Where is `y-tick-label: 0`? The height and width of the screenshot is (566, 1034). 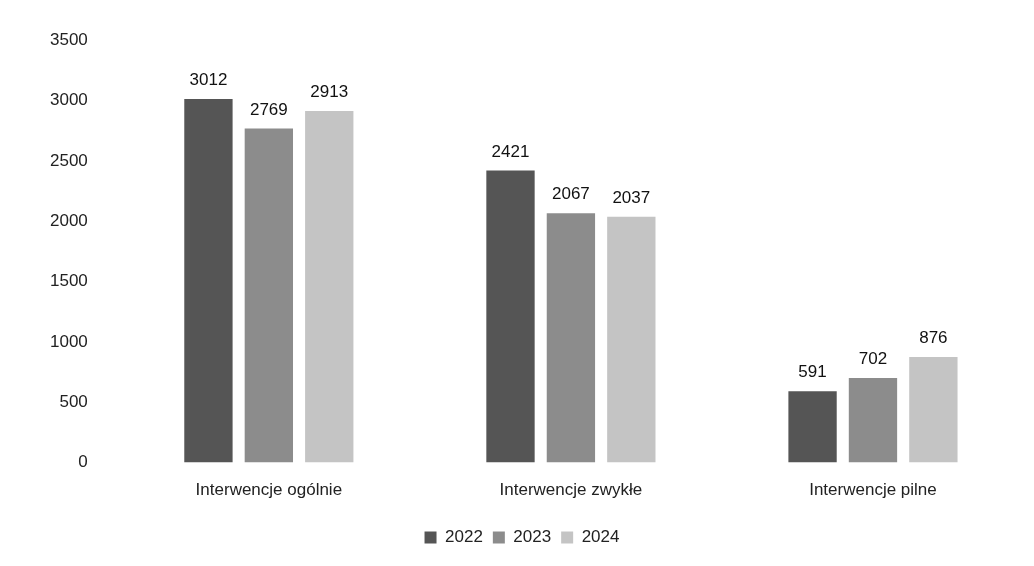
y-tick-label: 0 is located at coordinates (83, 462).